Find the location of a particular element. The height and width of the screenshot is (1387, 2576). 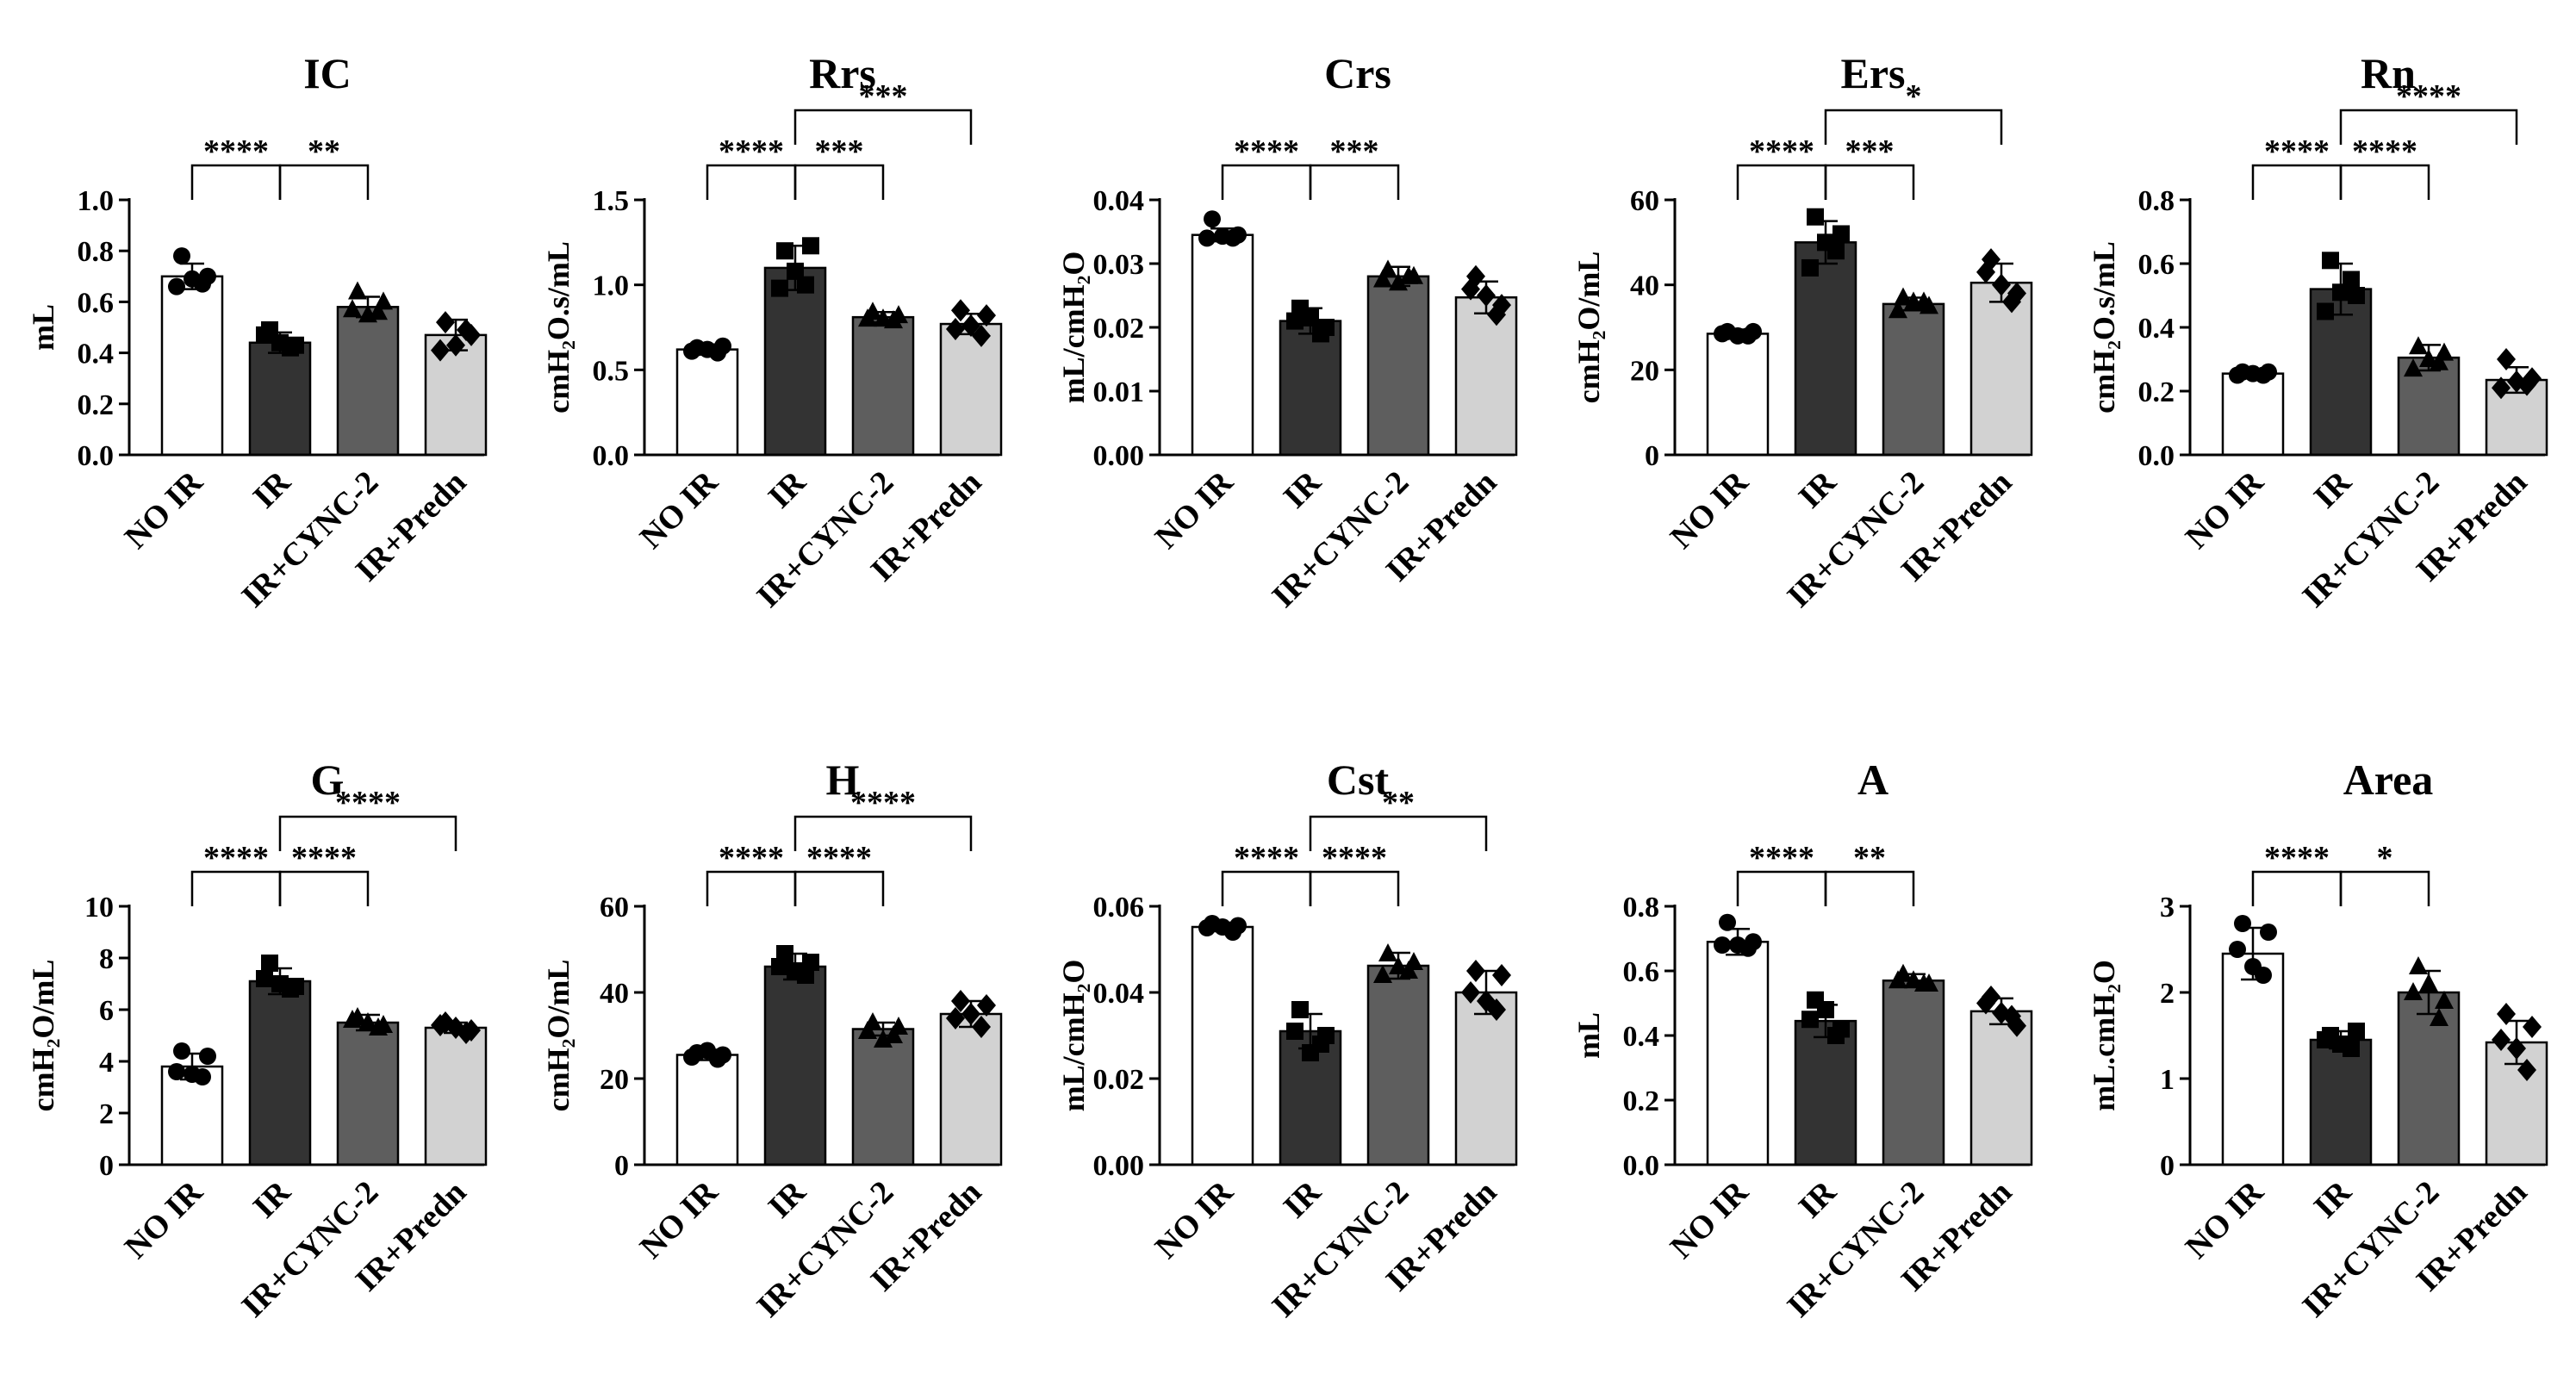

significance-label: * is located at coordinates (1914, 97).